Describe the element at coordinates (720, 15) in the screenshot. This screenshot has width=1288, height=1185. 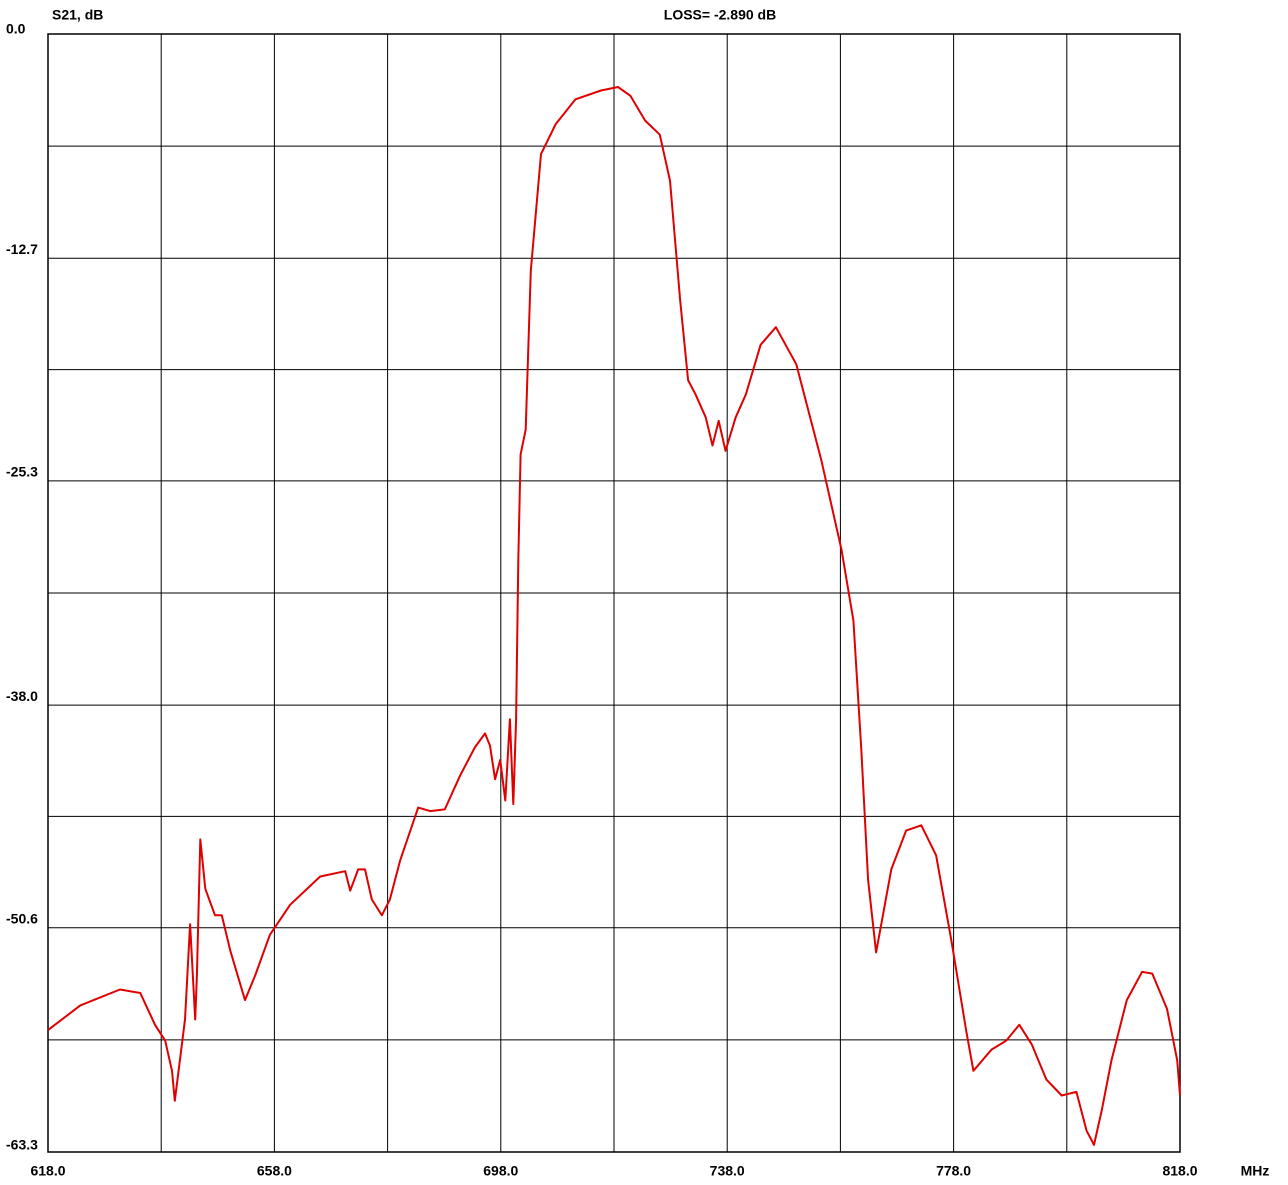
I see `chart-title: LOSS= -2.890 dB` at that location.